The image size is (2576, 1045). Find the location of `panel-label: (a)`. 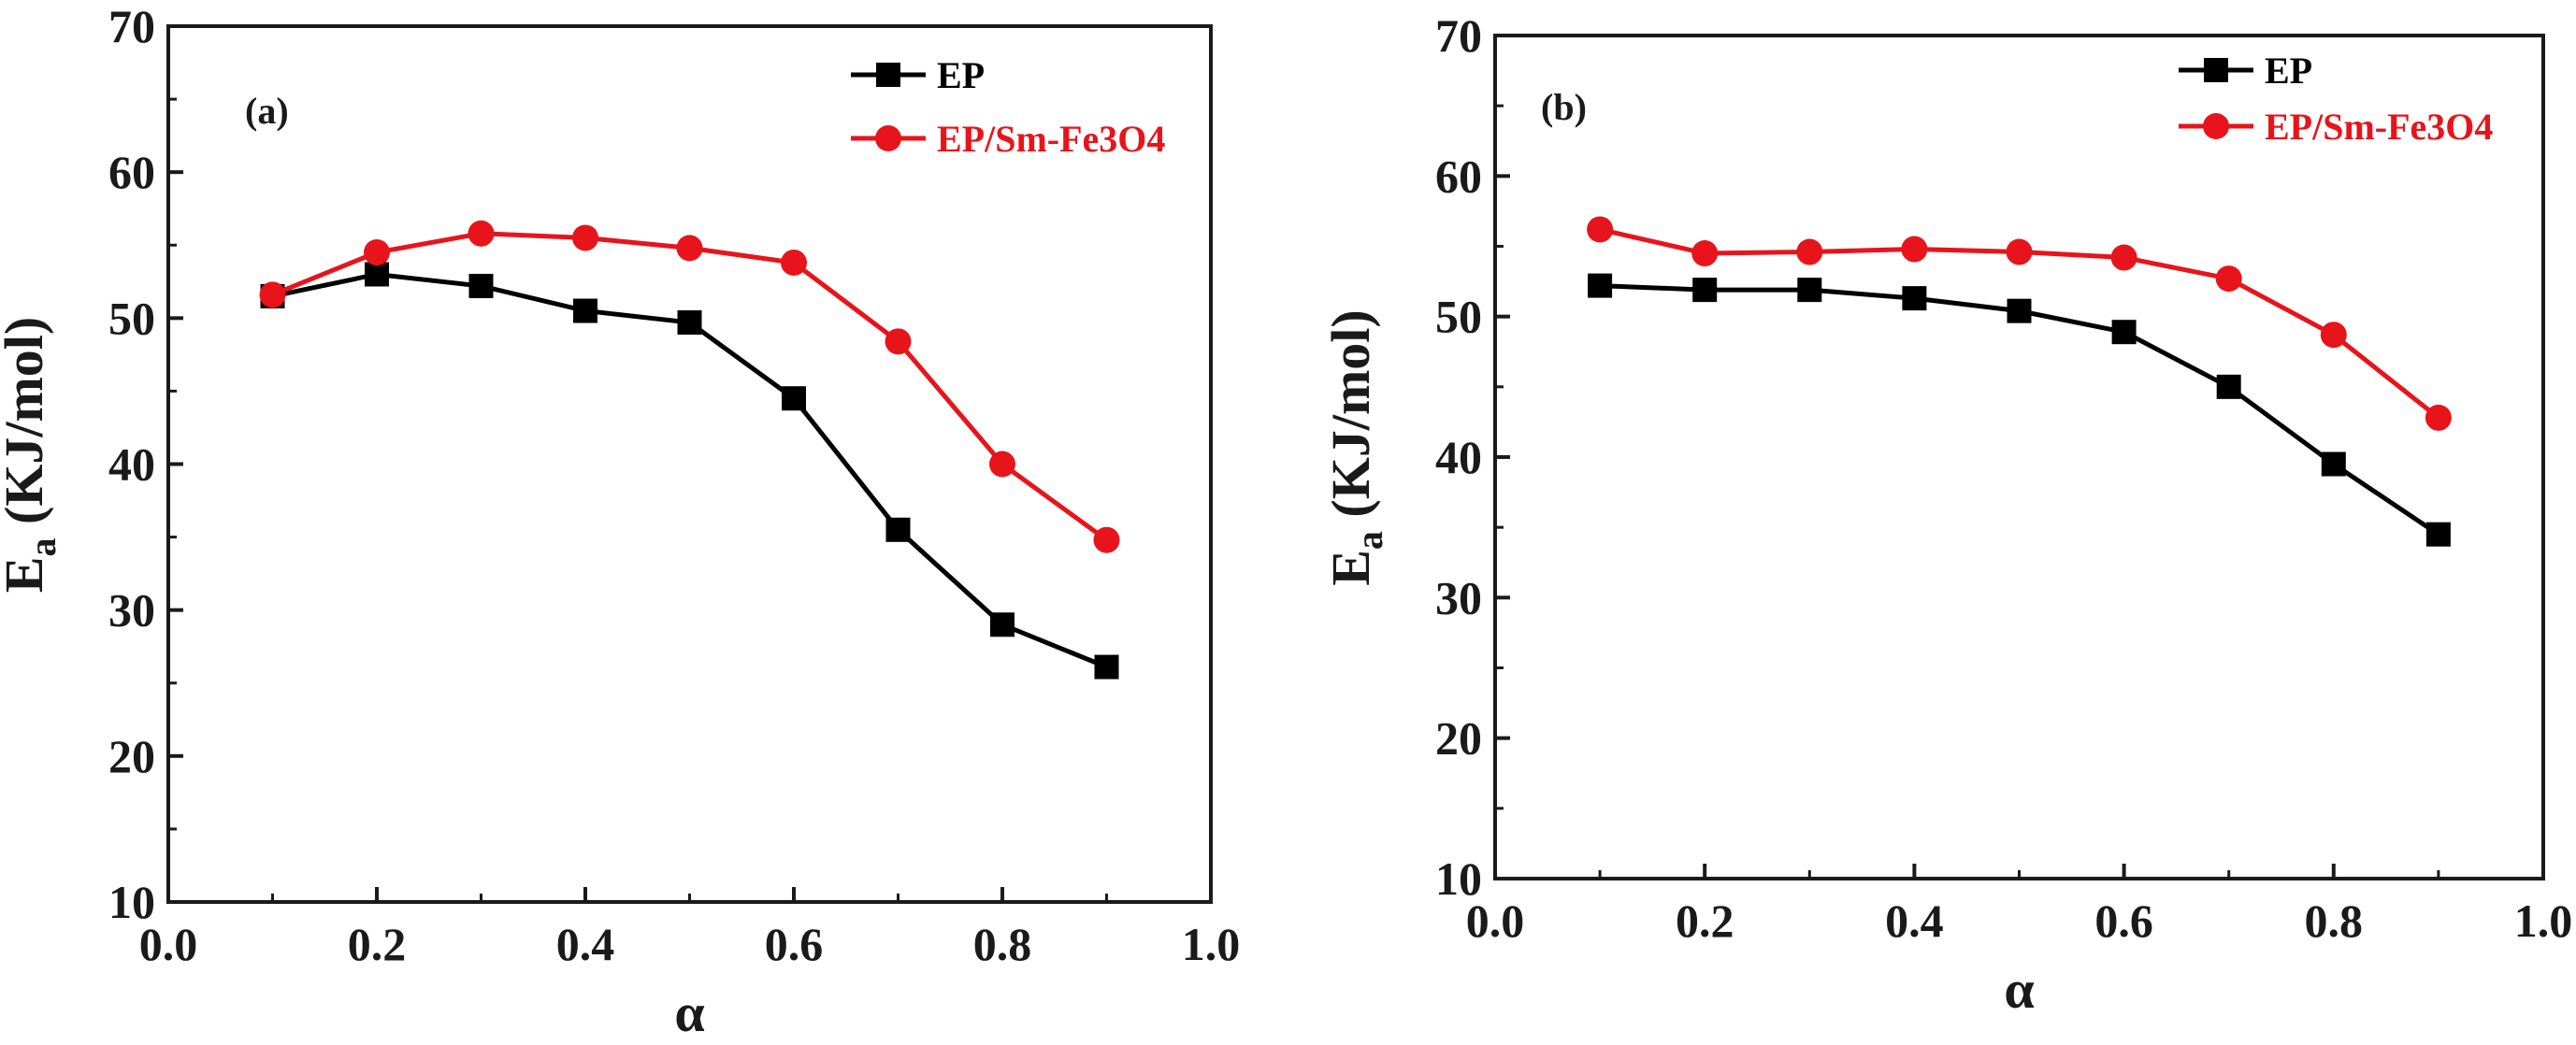

panel-label: (a) is located at coordinates (267, 111).